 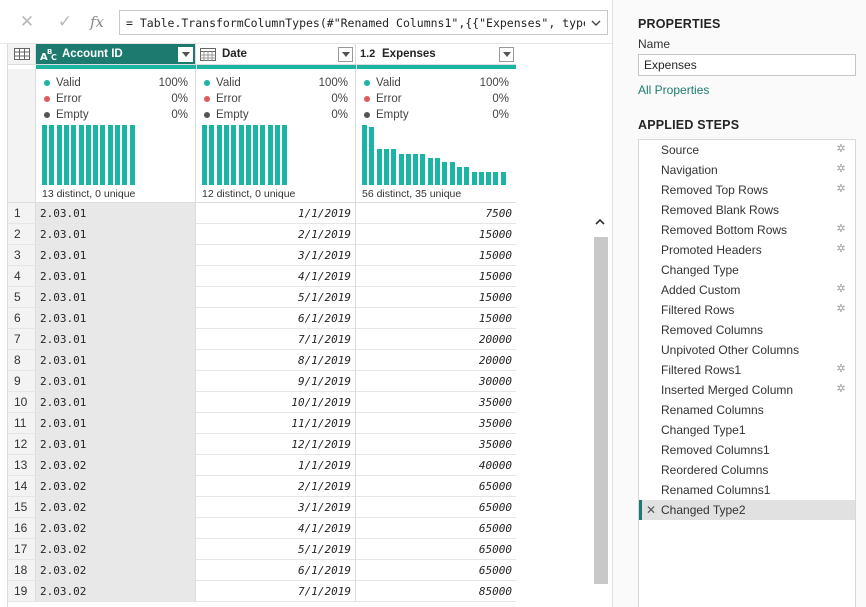 I want to click on table-row: 16 2.03.02 4/1/2019 65000, so click(x=262, y=528).